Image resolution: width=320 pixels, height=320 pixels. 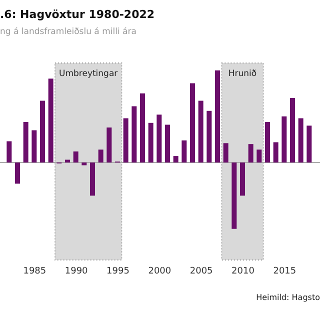 What do you see at coordinates (76, 271) in the screenshot?
I see `x-tick-label: 1990` at bounding box center [76, 271].